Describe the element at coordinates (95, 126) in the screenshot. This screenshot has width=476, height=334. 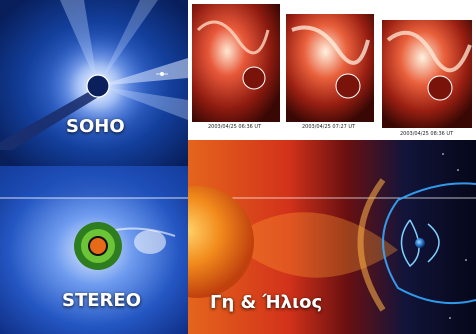
I see `soho-label: SOHO` at that location.